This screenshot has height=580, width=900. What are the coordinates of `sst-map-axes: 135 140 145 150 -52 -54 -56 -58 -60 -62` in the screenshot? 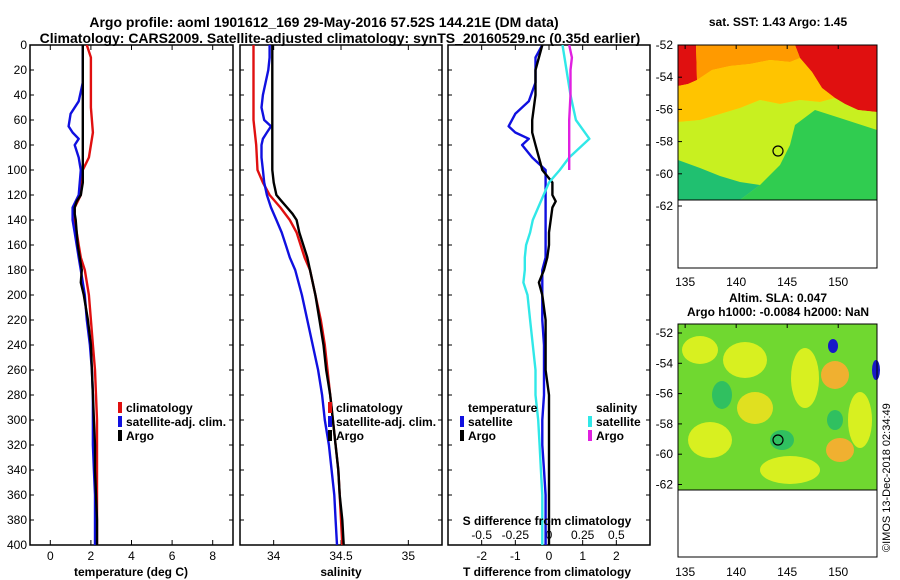 It's located at (767, 163).